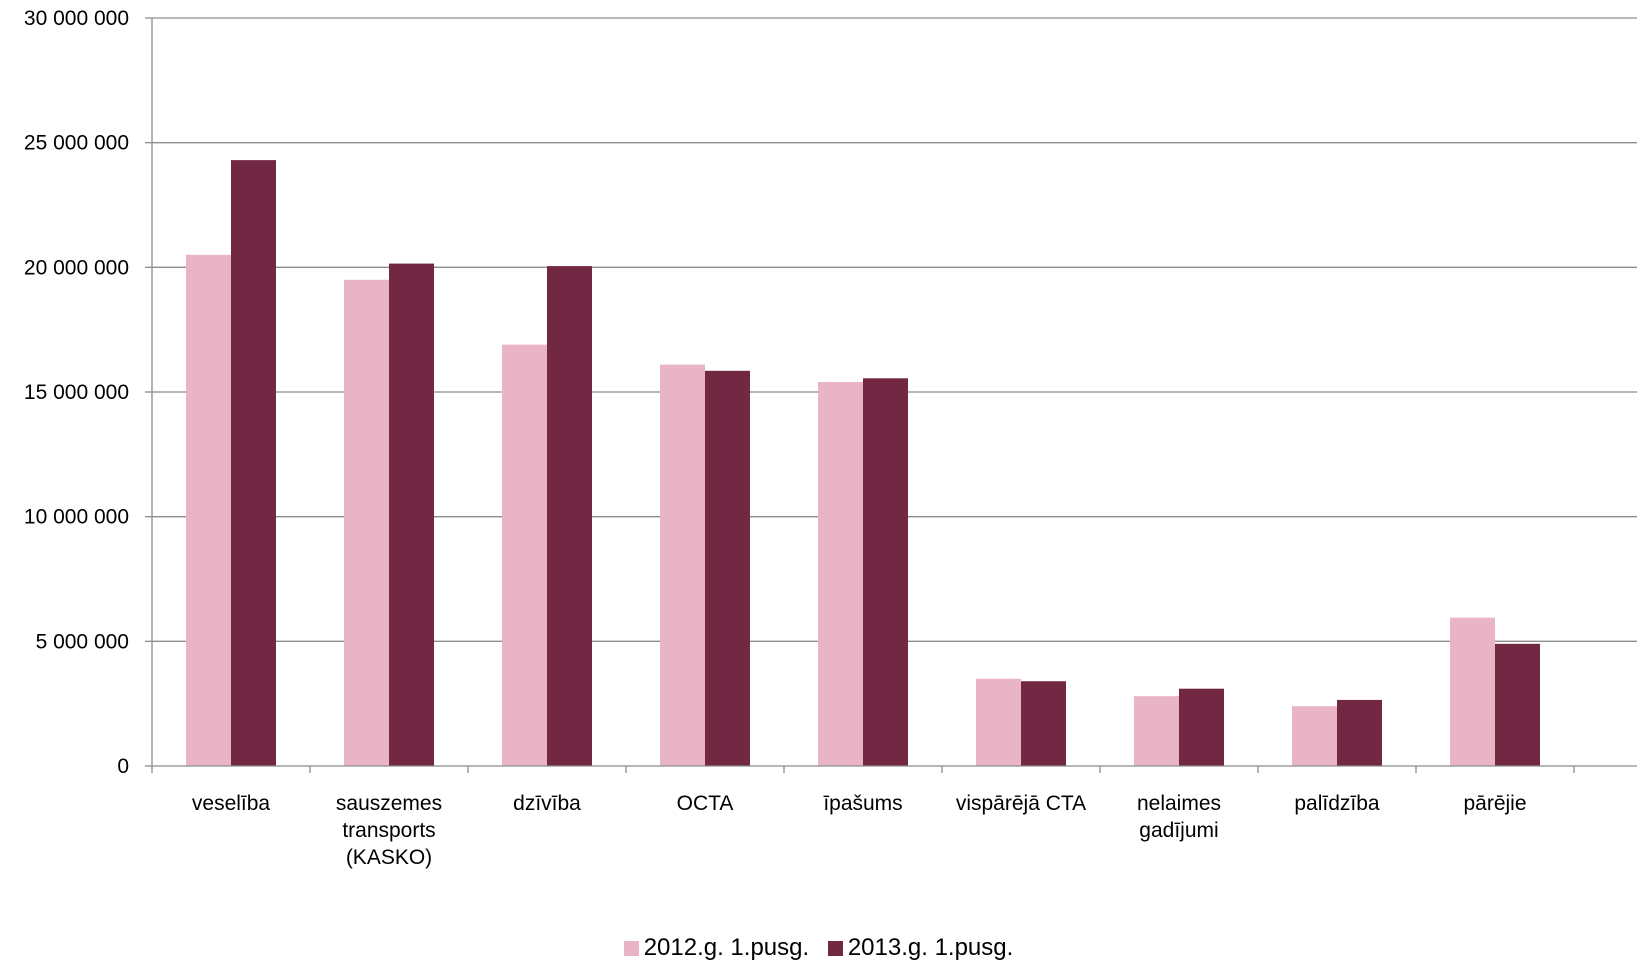 Image resolution: width=1637 pixels, height=976 pixels. Describe the element at coordinates (631, 948) in the screenshot. I see `legend-swatch-2012` at that location.